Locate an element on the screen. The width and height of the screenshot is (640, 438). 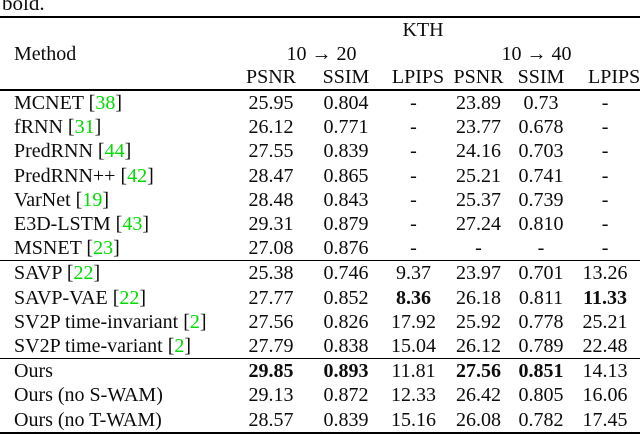
dataset-header-row: KTH is located at coordinates (320, 29).